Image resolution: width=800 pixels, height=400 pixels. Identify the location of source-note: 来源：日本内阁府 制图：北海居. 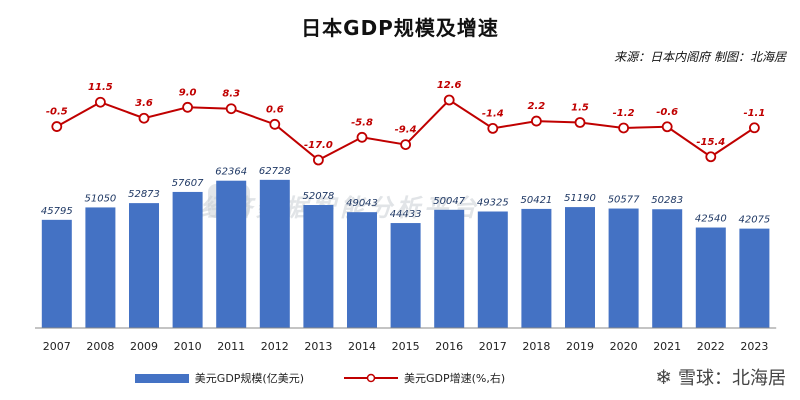
(700, 57).